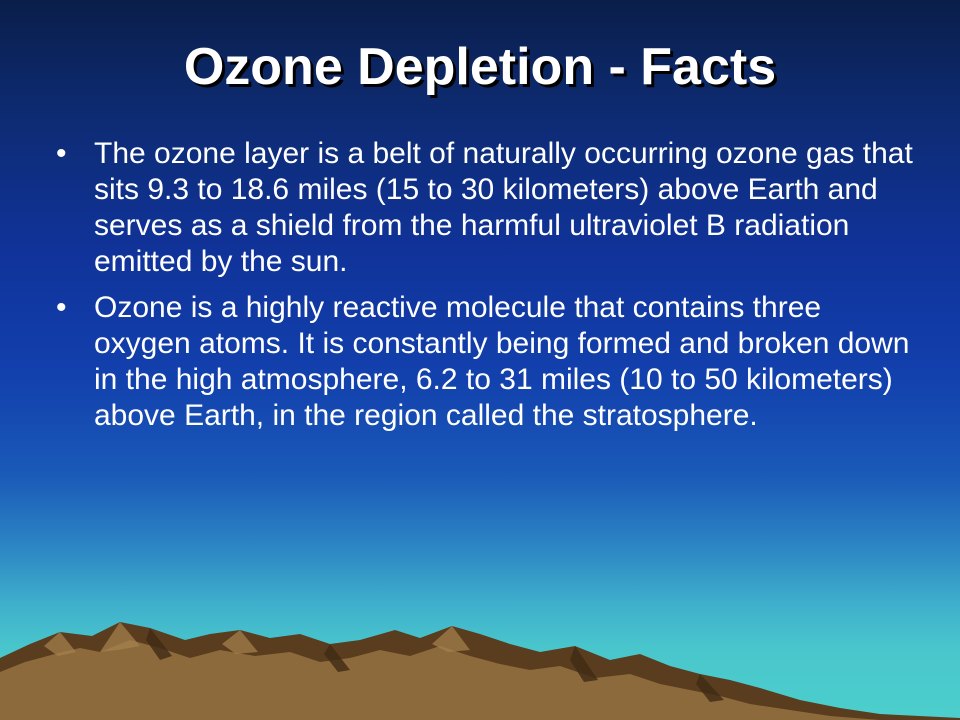 The height and width of the screenshot is (720, 960). I want to click on slide-title: Ozone Depletion - Facts, so click(480, 67).